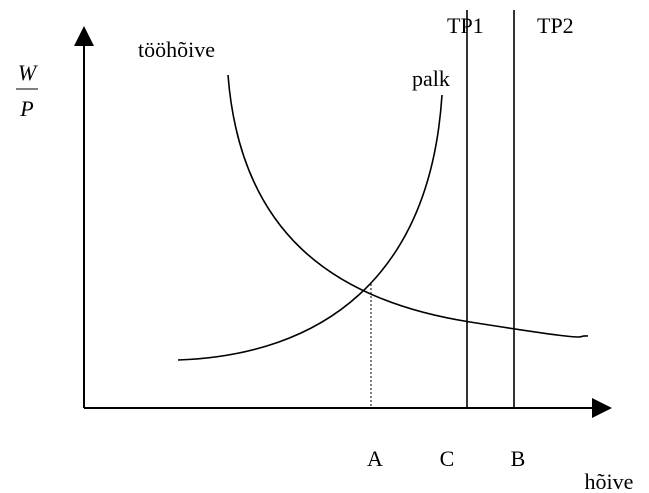 The width and height of the screenshot is (649, 493). I want to click on point-label: C, so click(447, 458).